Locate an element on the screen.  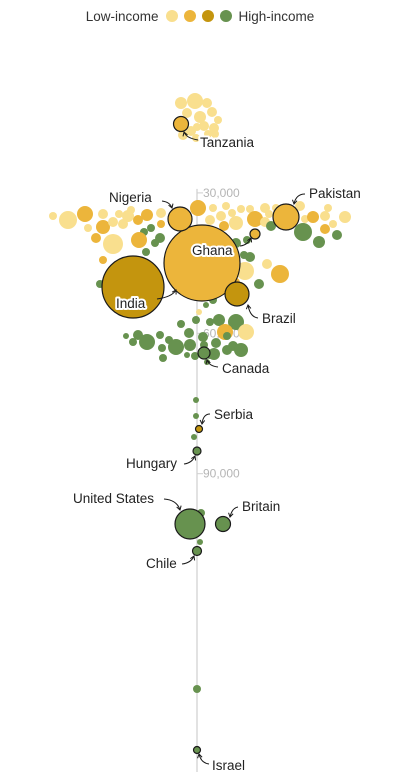
country-dot-large is located at coordinates (202, 263).